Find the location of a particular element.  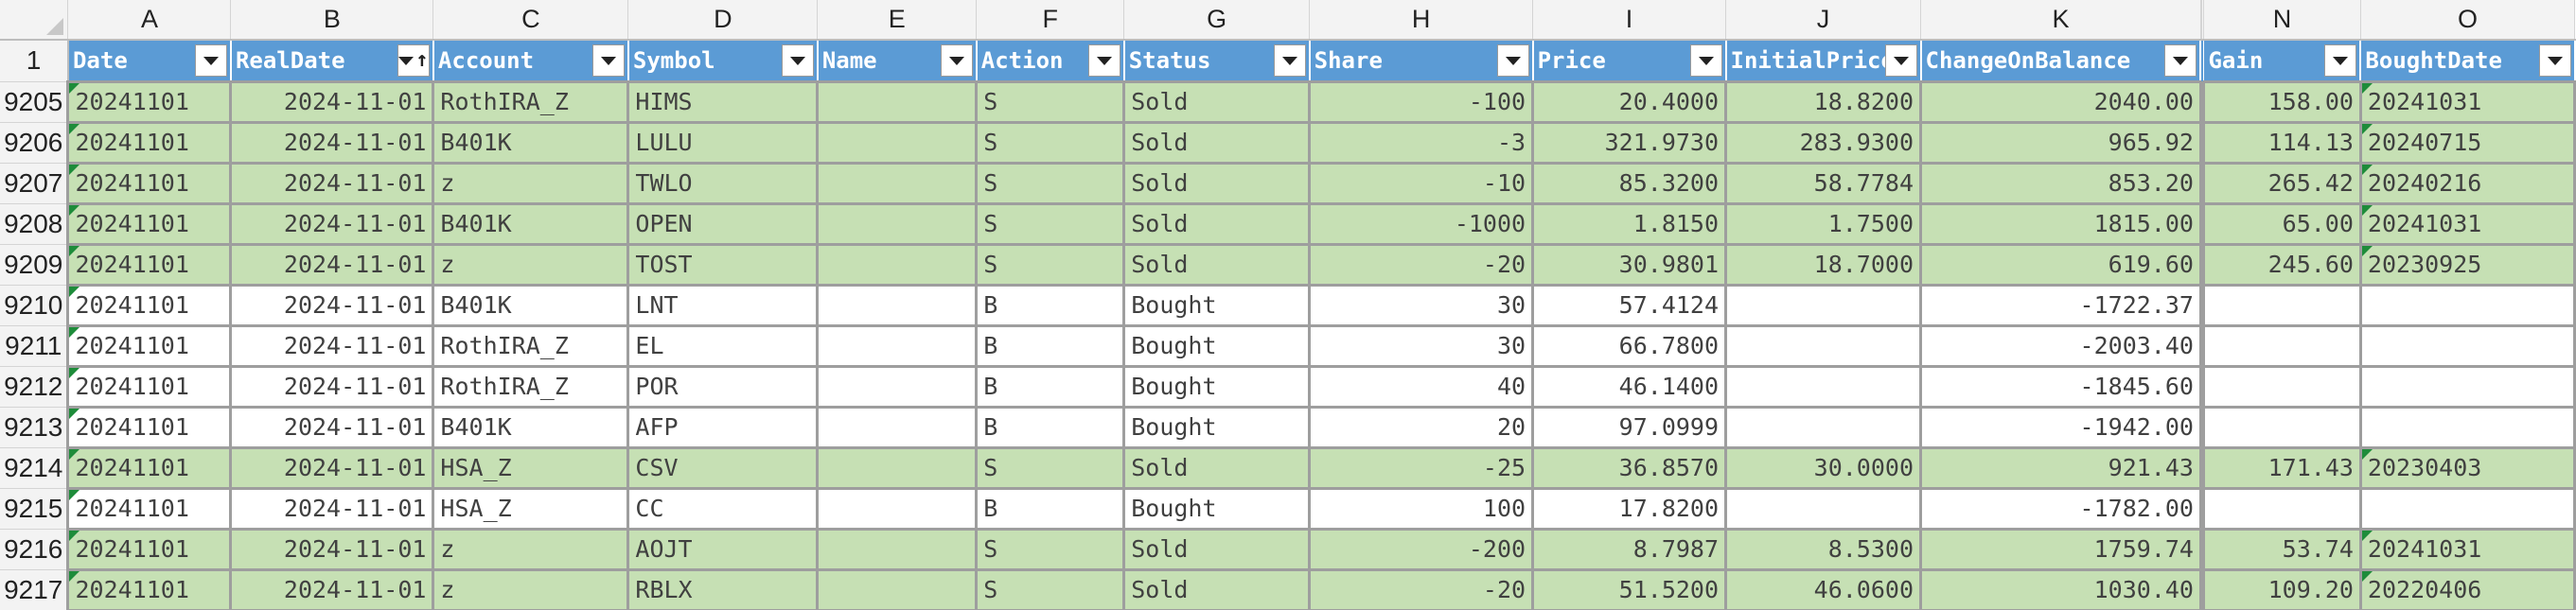

filter-dropdown-button: ↑ is located at coordinates (413, 60).